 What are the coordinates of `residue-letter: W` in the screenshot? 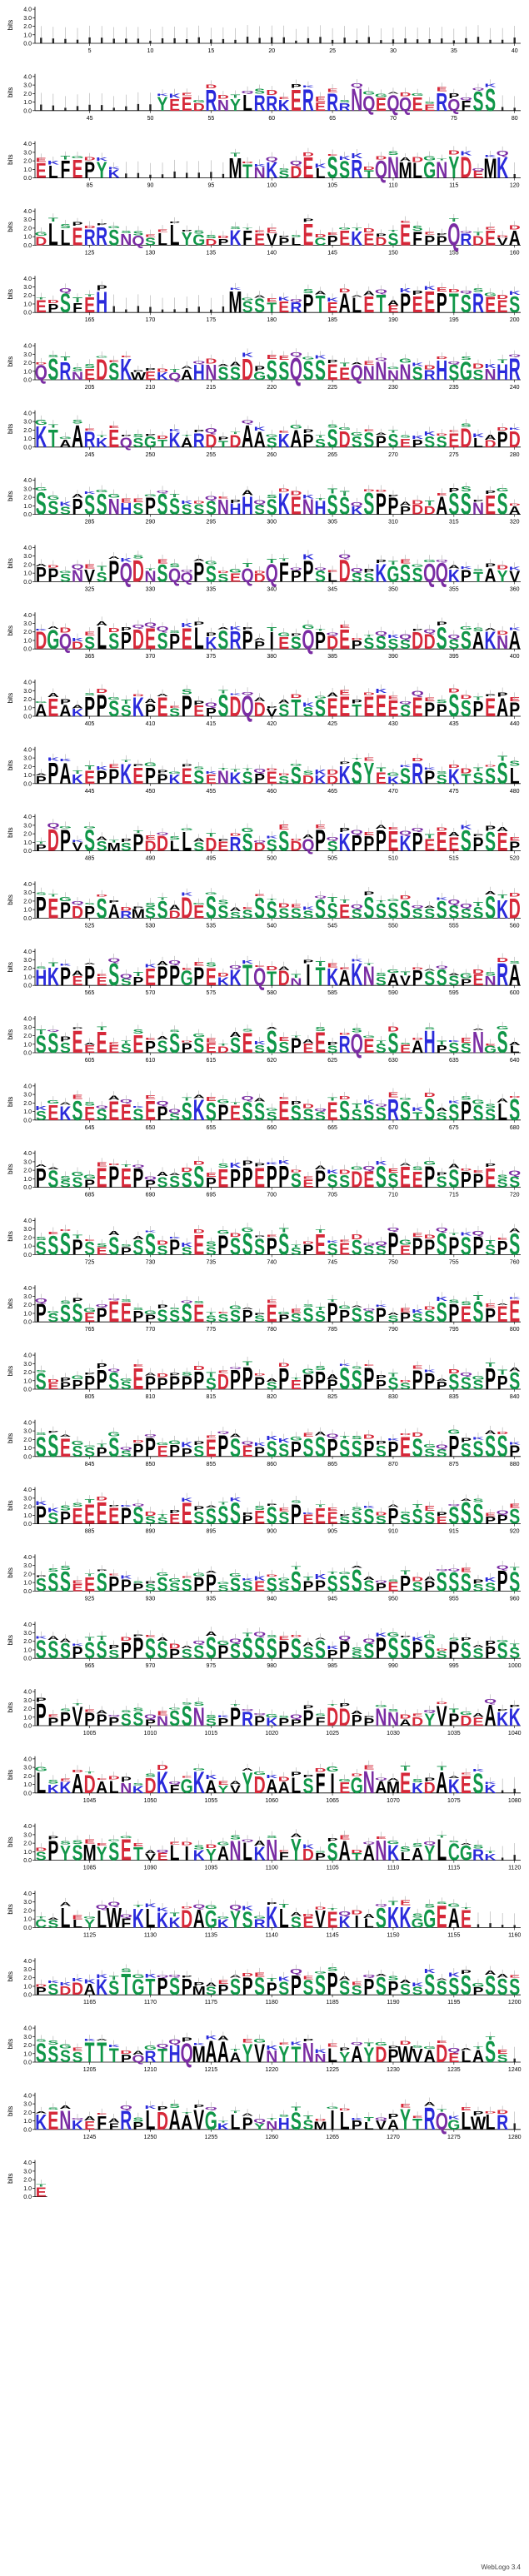 It's located at (479, 2124).